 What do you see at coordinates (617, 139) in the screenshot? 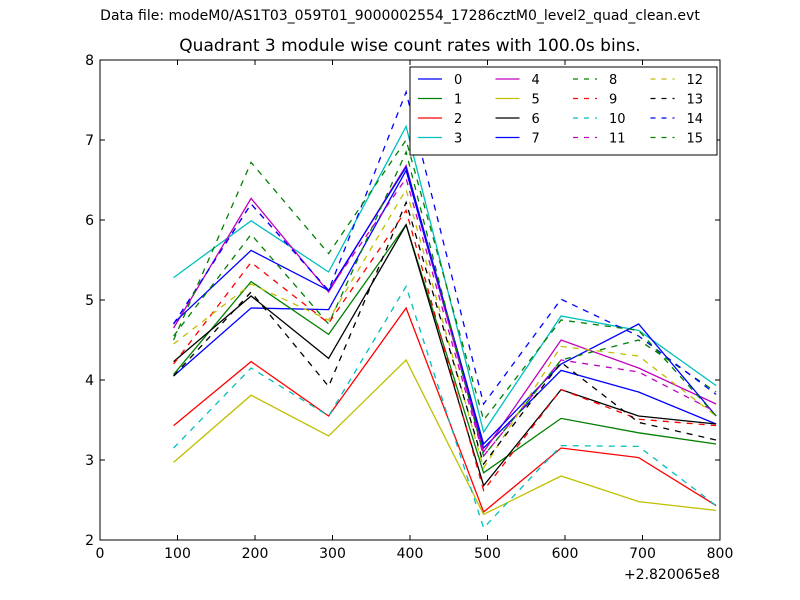
I see `legend-label-11: 11` at bounding box center [617, 139].